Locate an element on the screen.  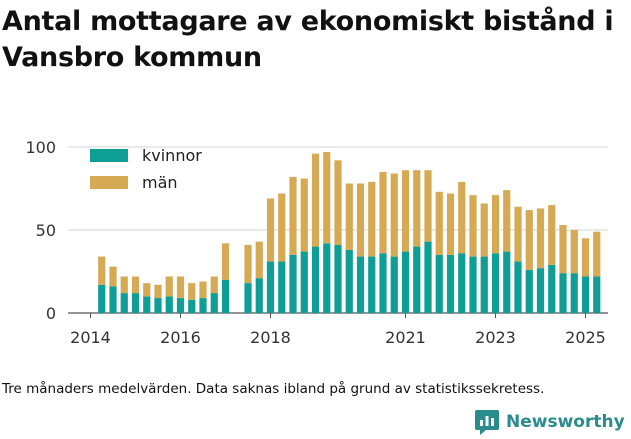
brand-logo: Newsworthy is located at coordinates (549, 422).